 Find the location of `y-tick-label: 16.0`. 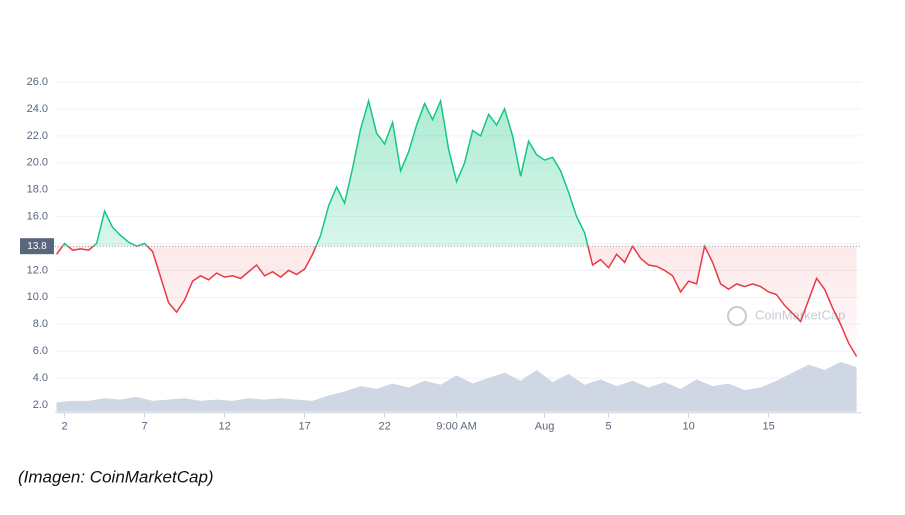

y-tick-label: 16.0 is located at coordinates (37, 216).